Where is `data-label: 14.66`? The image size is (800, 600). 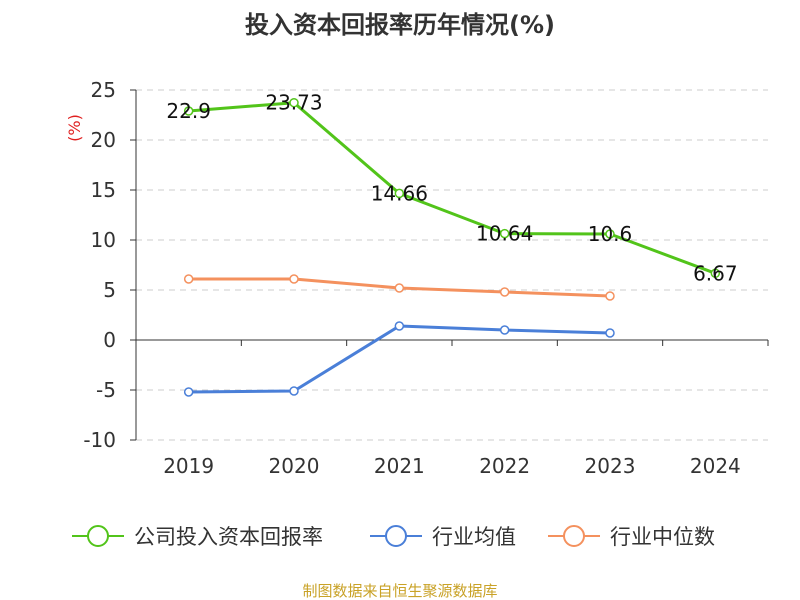
data-label: 14.66 is located at coordinates (399, 193).